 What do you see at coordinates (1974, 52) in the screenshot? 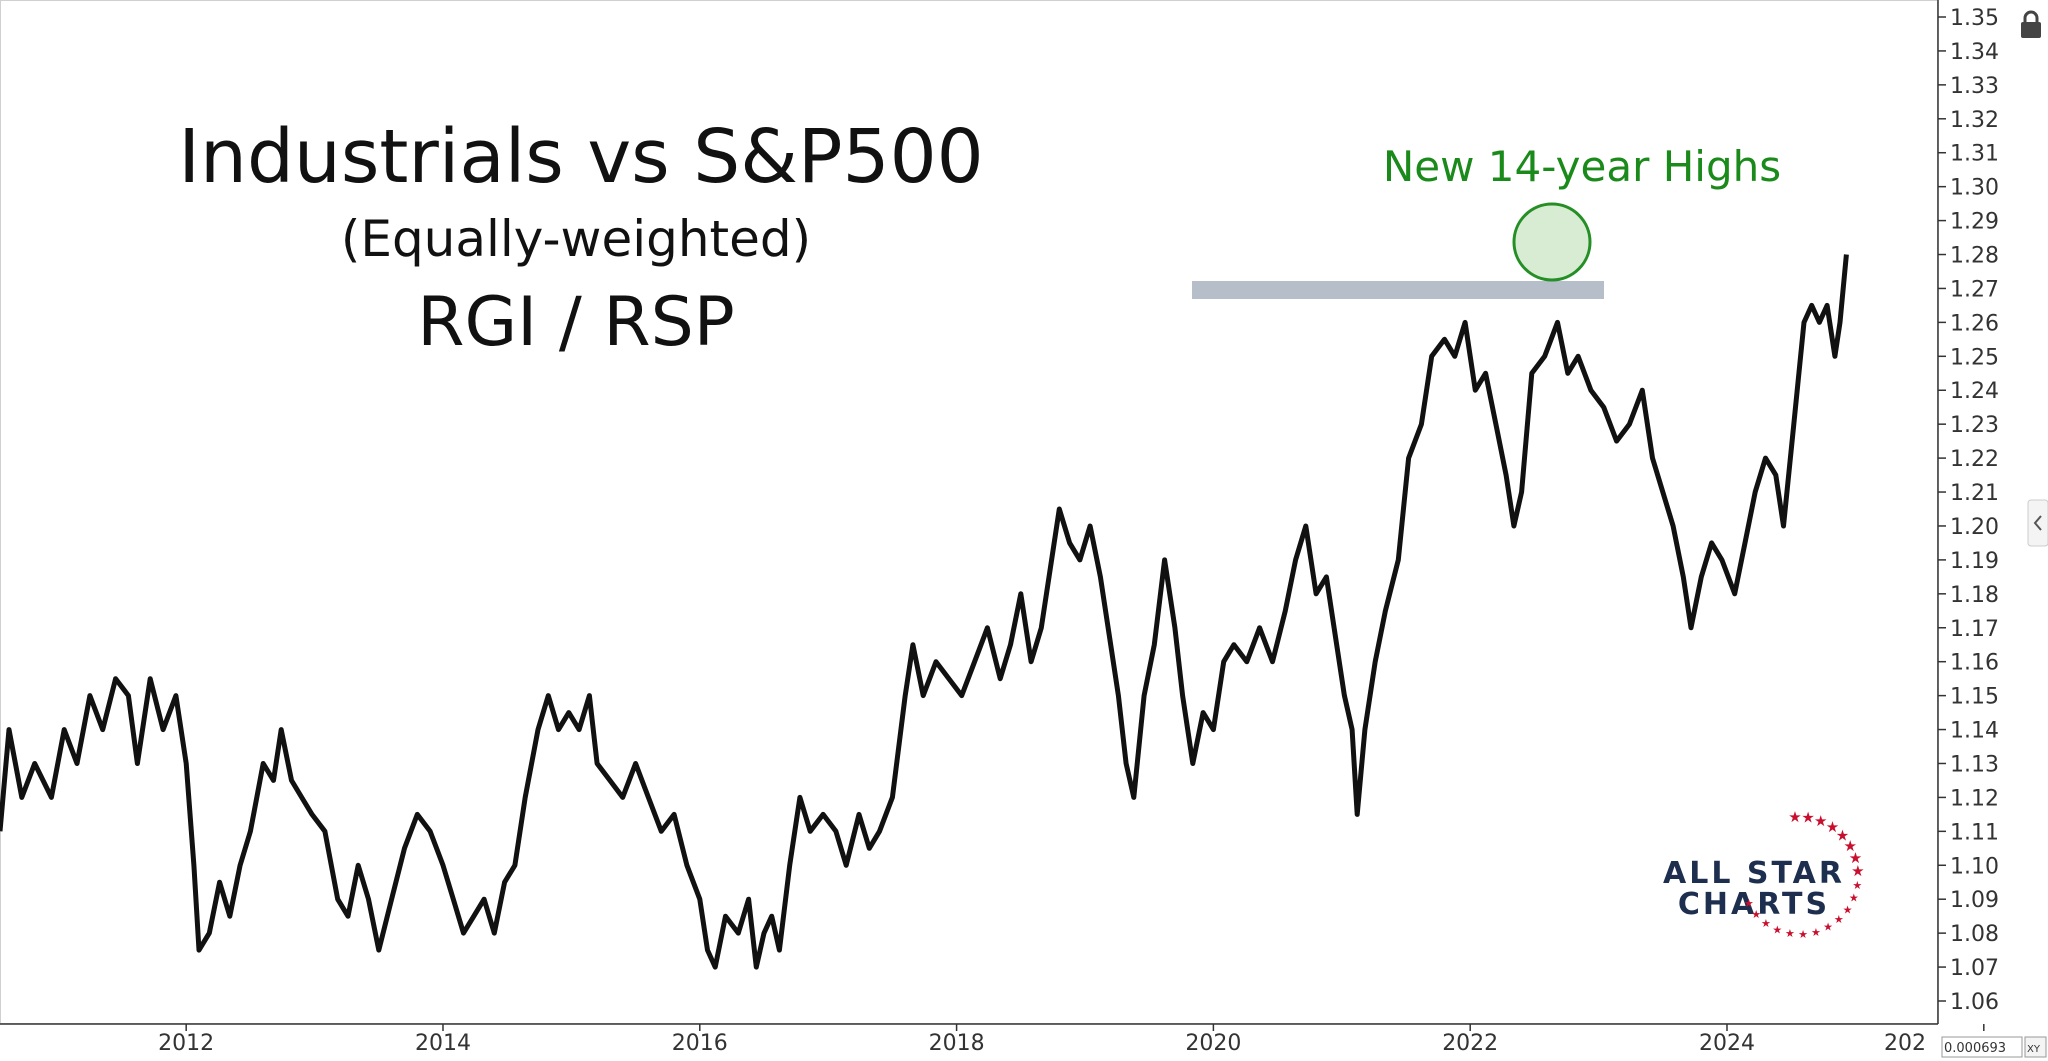
I see `y-tick-label: 1.34` at bounding box center [1974, 52].